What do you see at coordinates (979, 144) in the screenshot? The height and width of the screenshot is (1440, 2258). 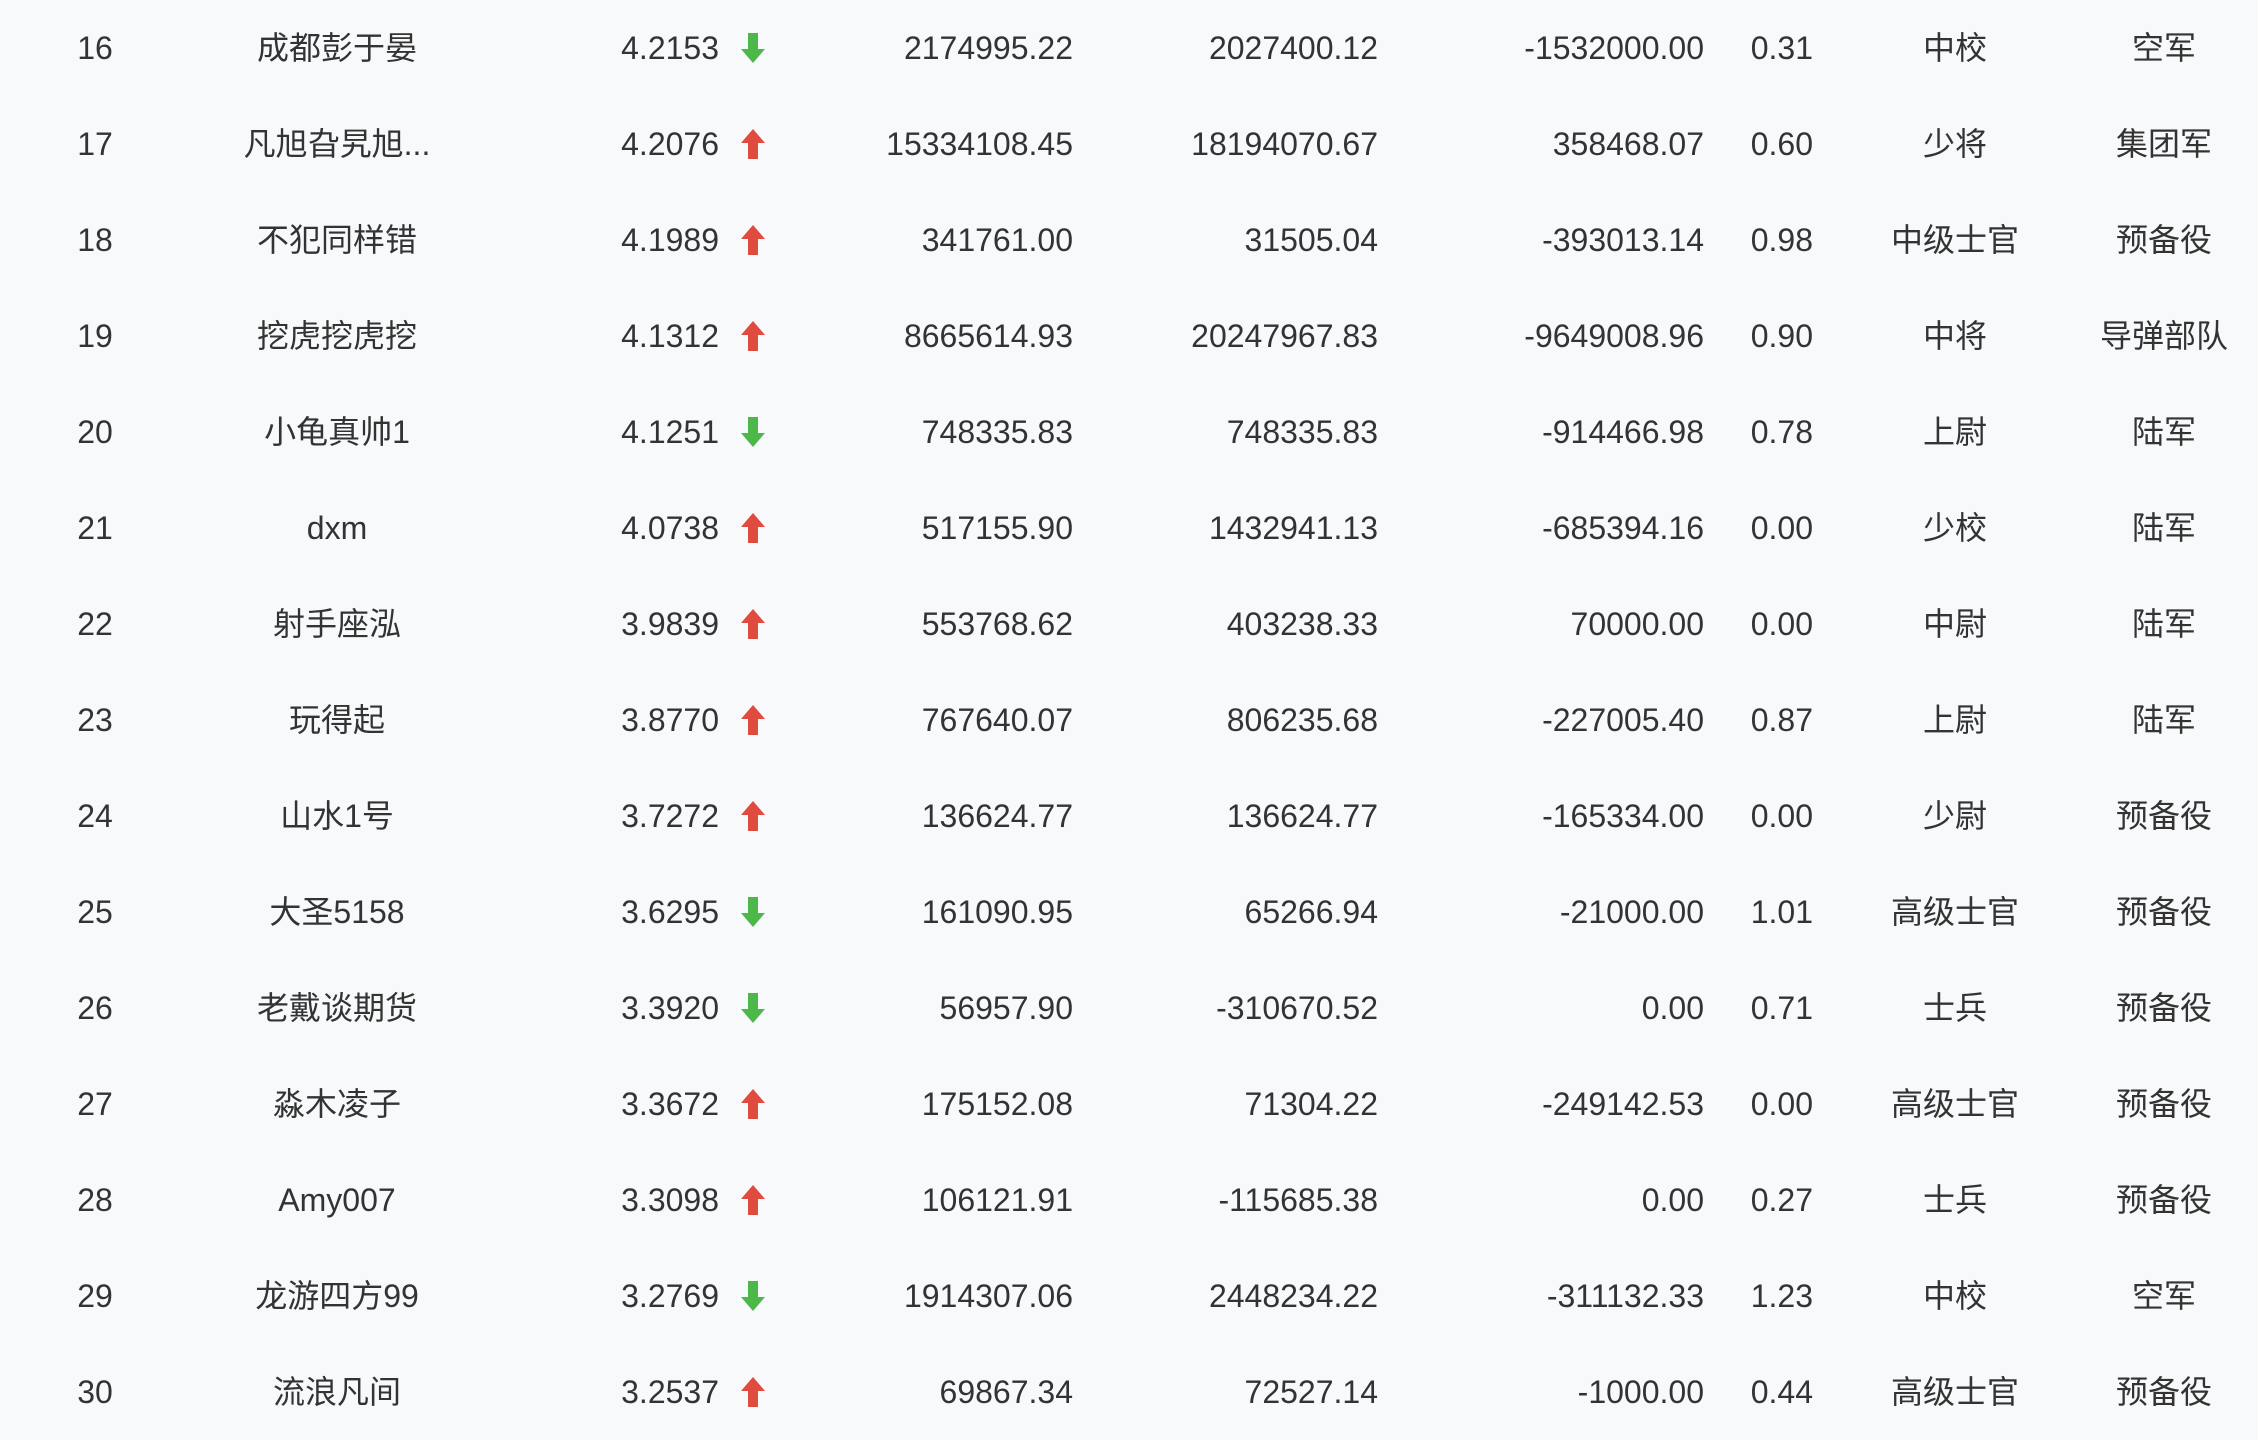 I see `value1-cell: 15334108.45` at bounding box center [979, 144].